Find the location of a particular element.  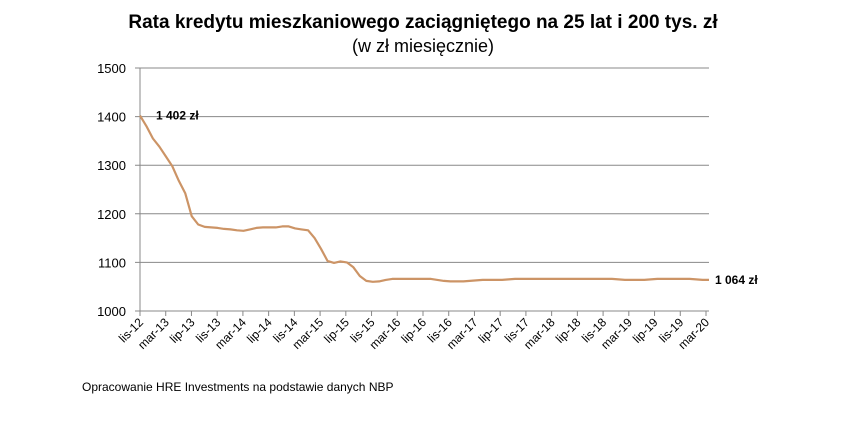

y-axis: 1000 1100 1200 1300 1400 1500 is located at coordinates (119, 190).